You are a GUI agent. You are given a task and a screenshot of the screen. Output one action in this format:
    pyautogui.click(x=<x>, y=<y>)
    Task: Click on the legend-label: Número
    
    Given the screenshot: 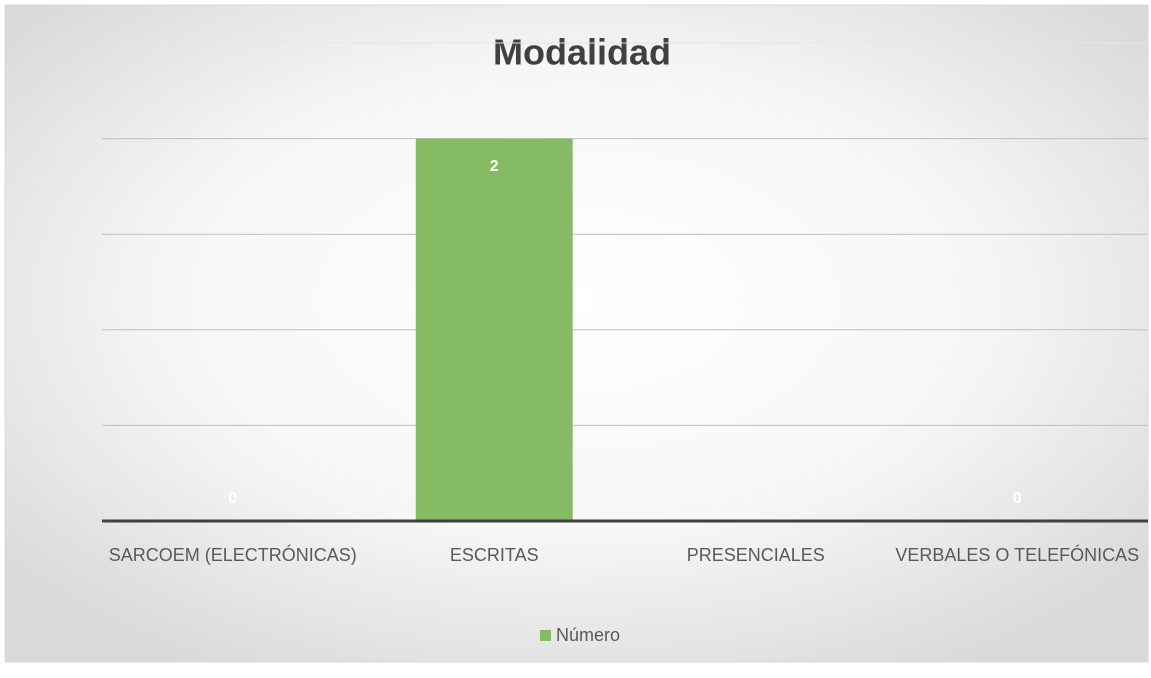 What is the action you would take?
    pyautogui.click(x=588, y=635)
    